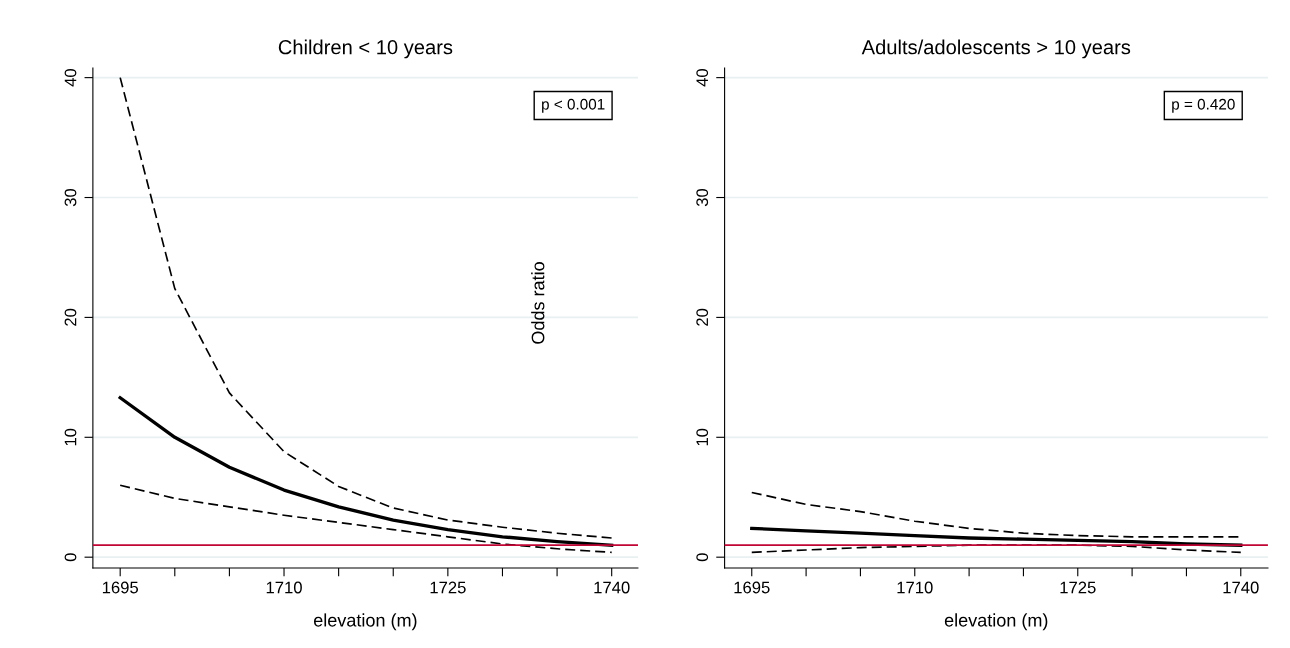 The height and width of the screenshot is (648, 1290). What do you see at coordinates (573, 105) in the screenshot?
I see `annotation: p < 0.001` at bounding box center [573, 105].